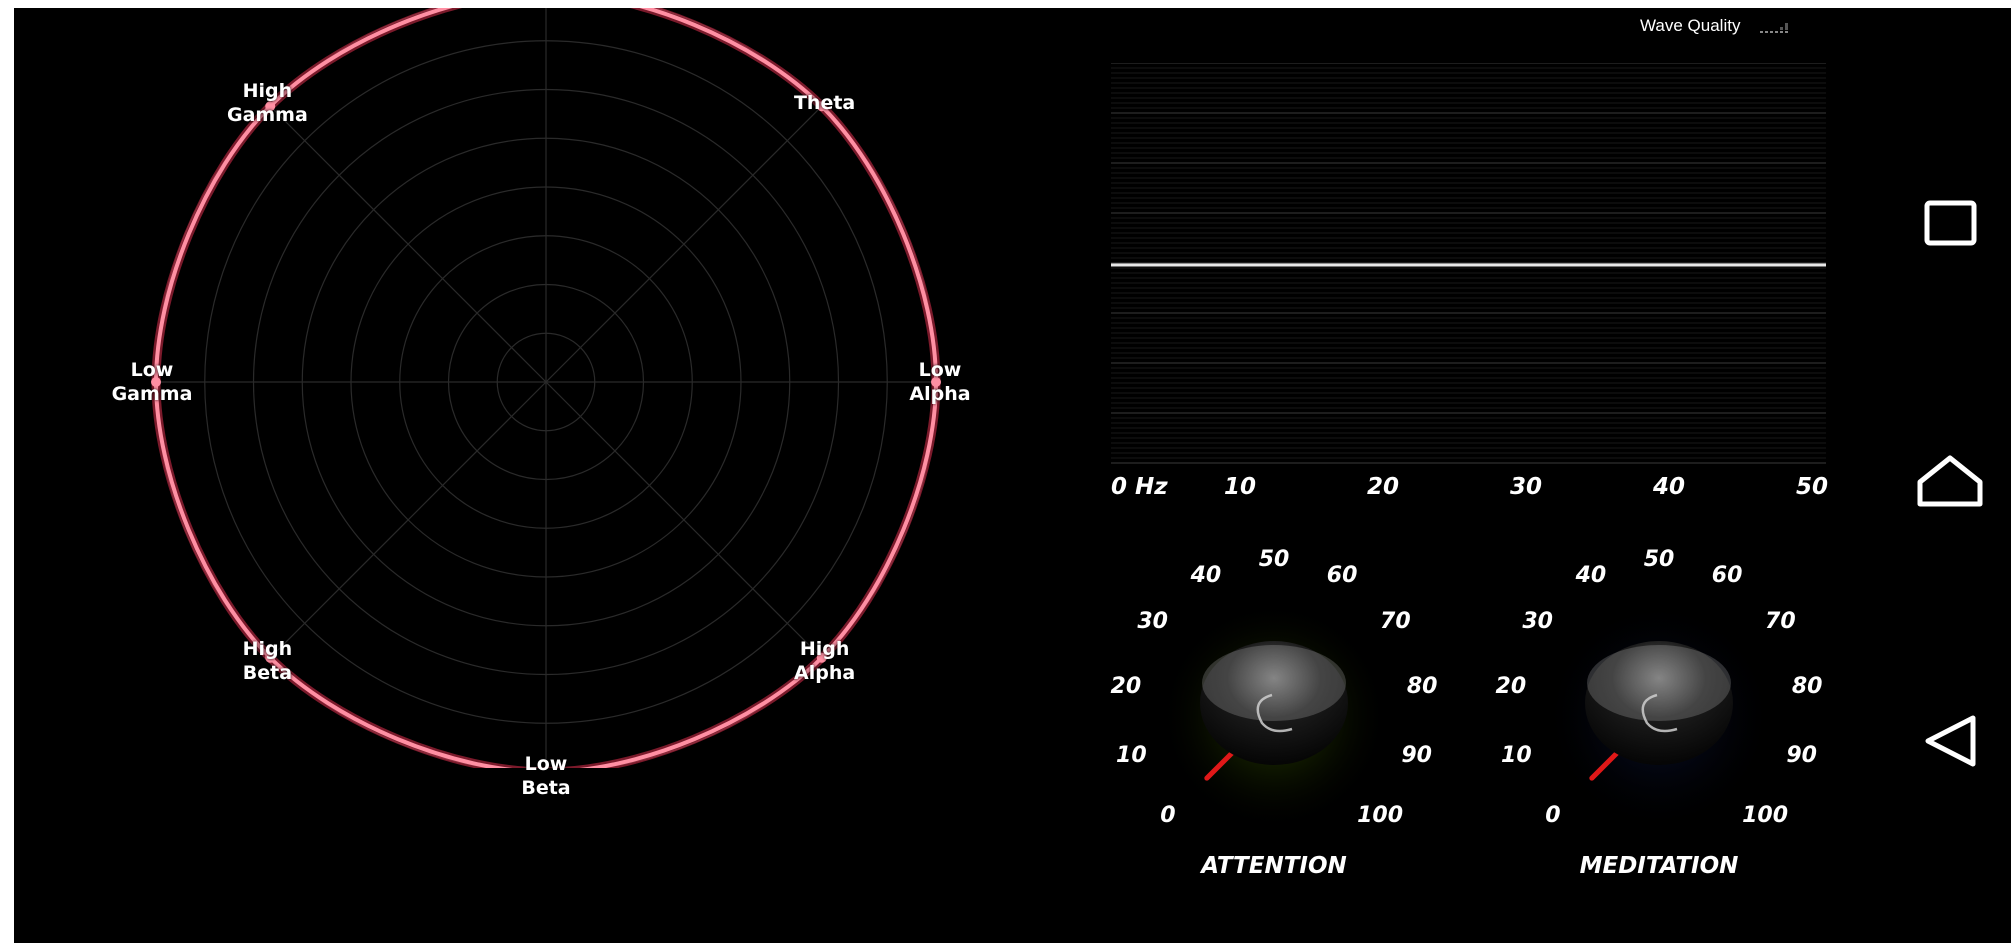  Describe the element at coordinates (1553, 816) in the screenshot. I see `meditation-tick-label: 0` at that location.